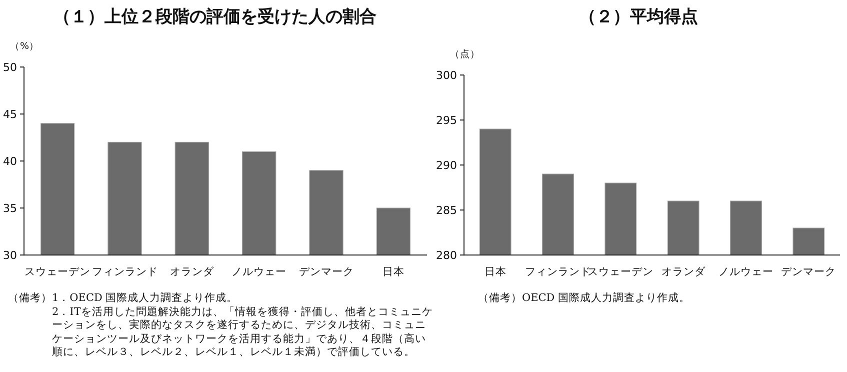  I want to click on y-tick-label: 295, so click(446, 120).